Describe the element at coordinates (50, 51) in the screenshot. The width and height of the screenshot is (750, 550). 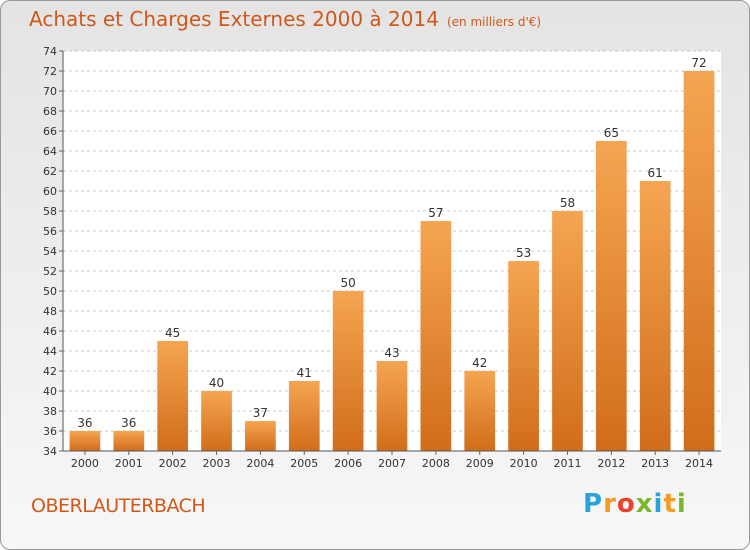
I see `y-tick-label: 74` at that location.